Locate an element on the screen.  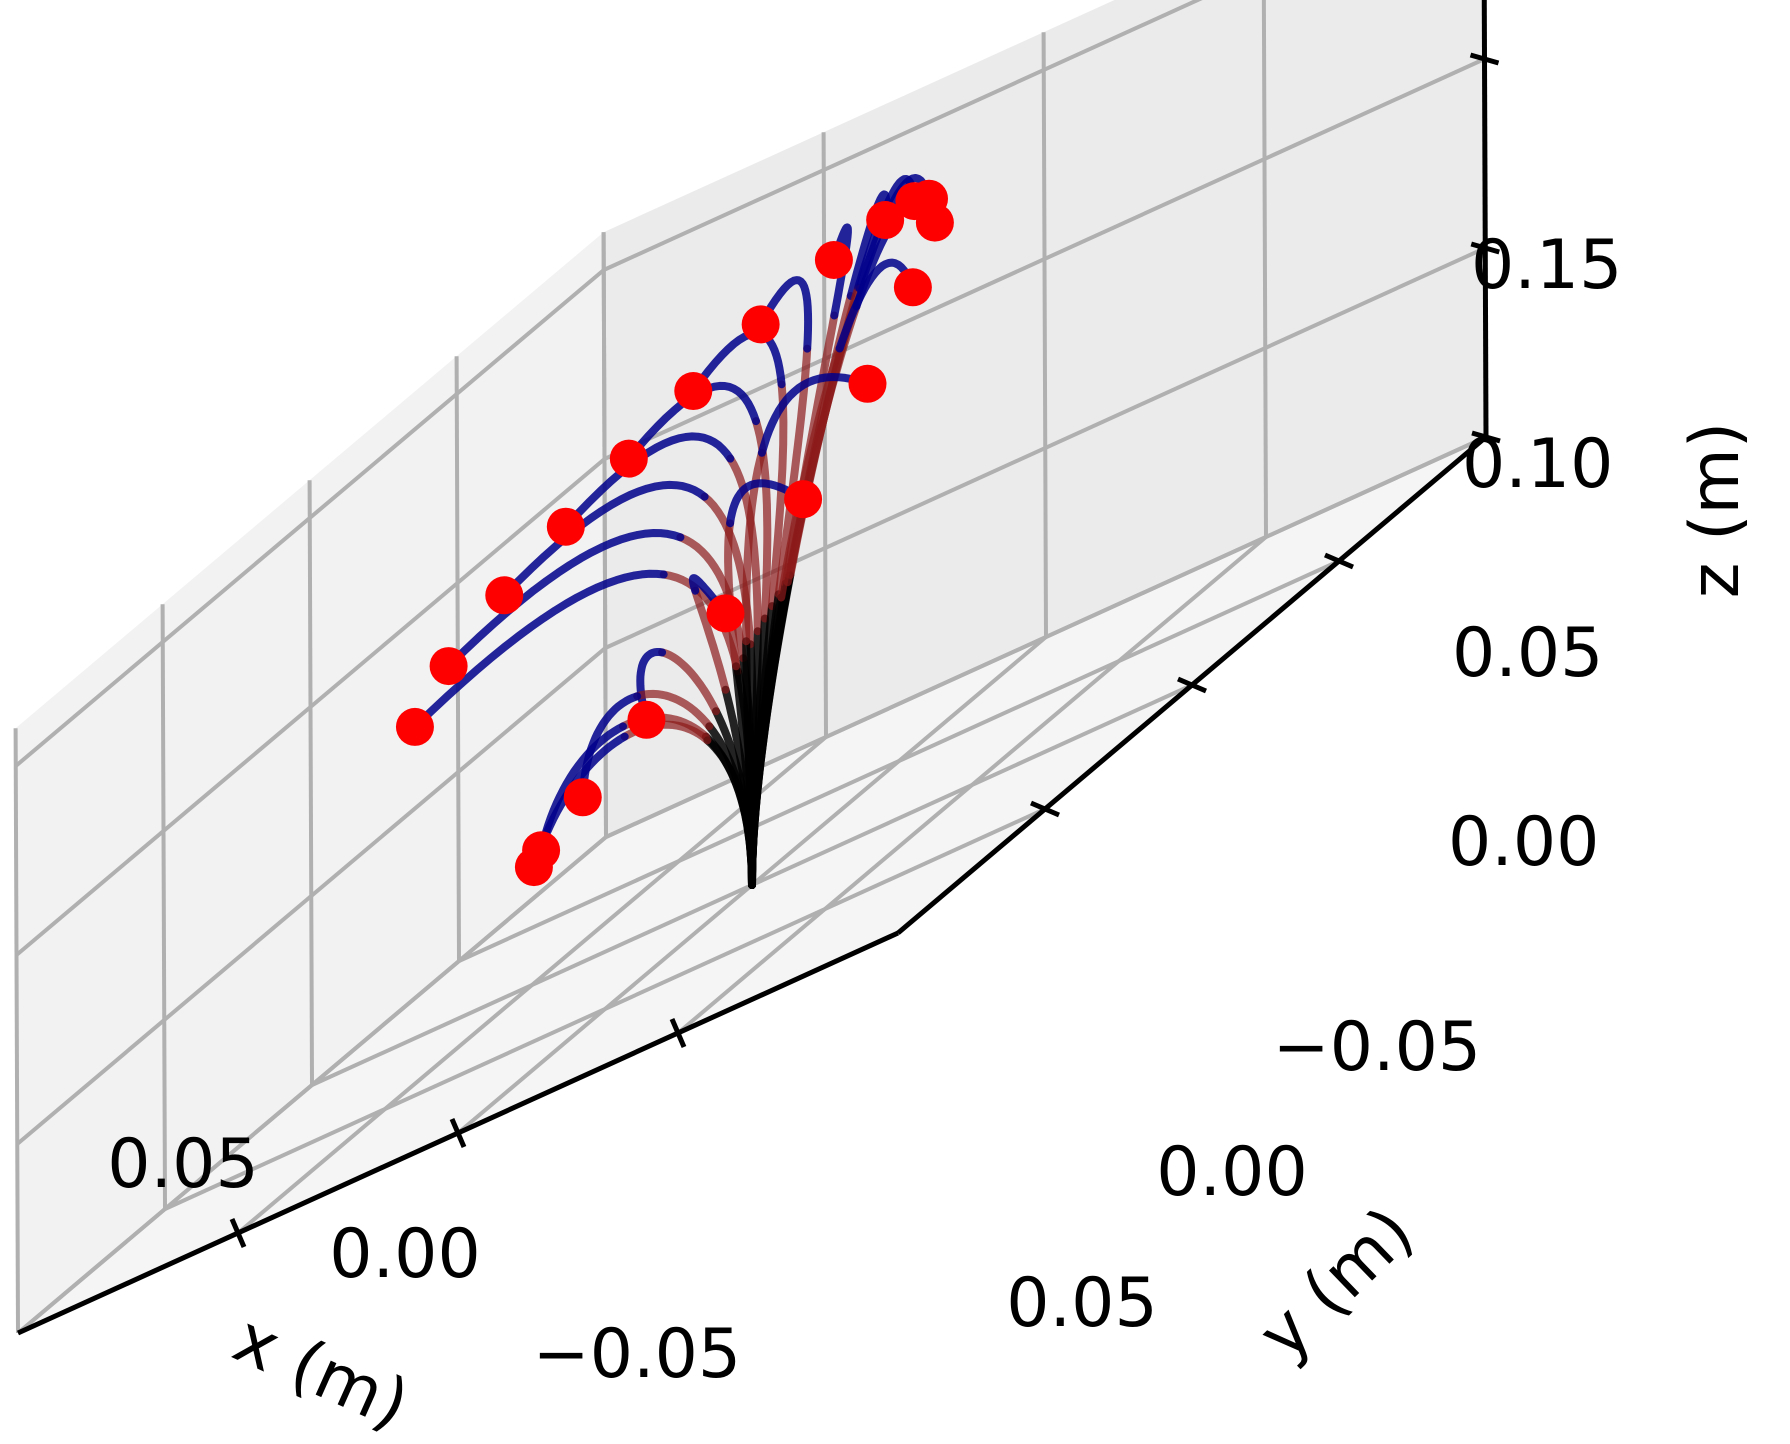
z-tick-label: 0.00 is located at coordinates (1523, 842).